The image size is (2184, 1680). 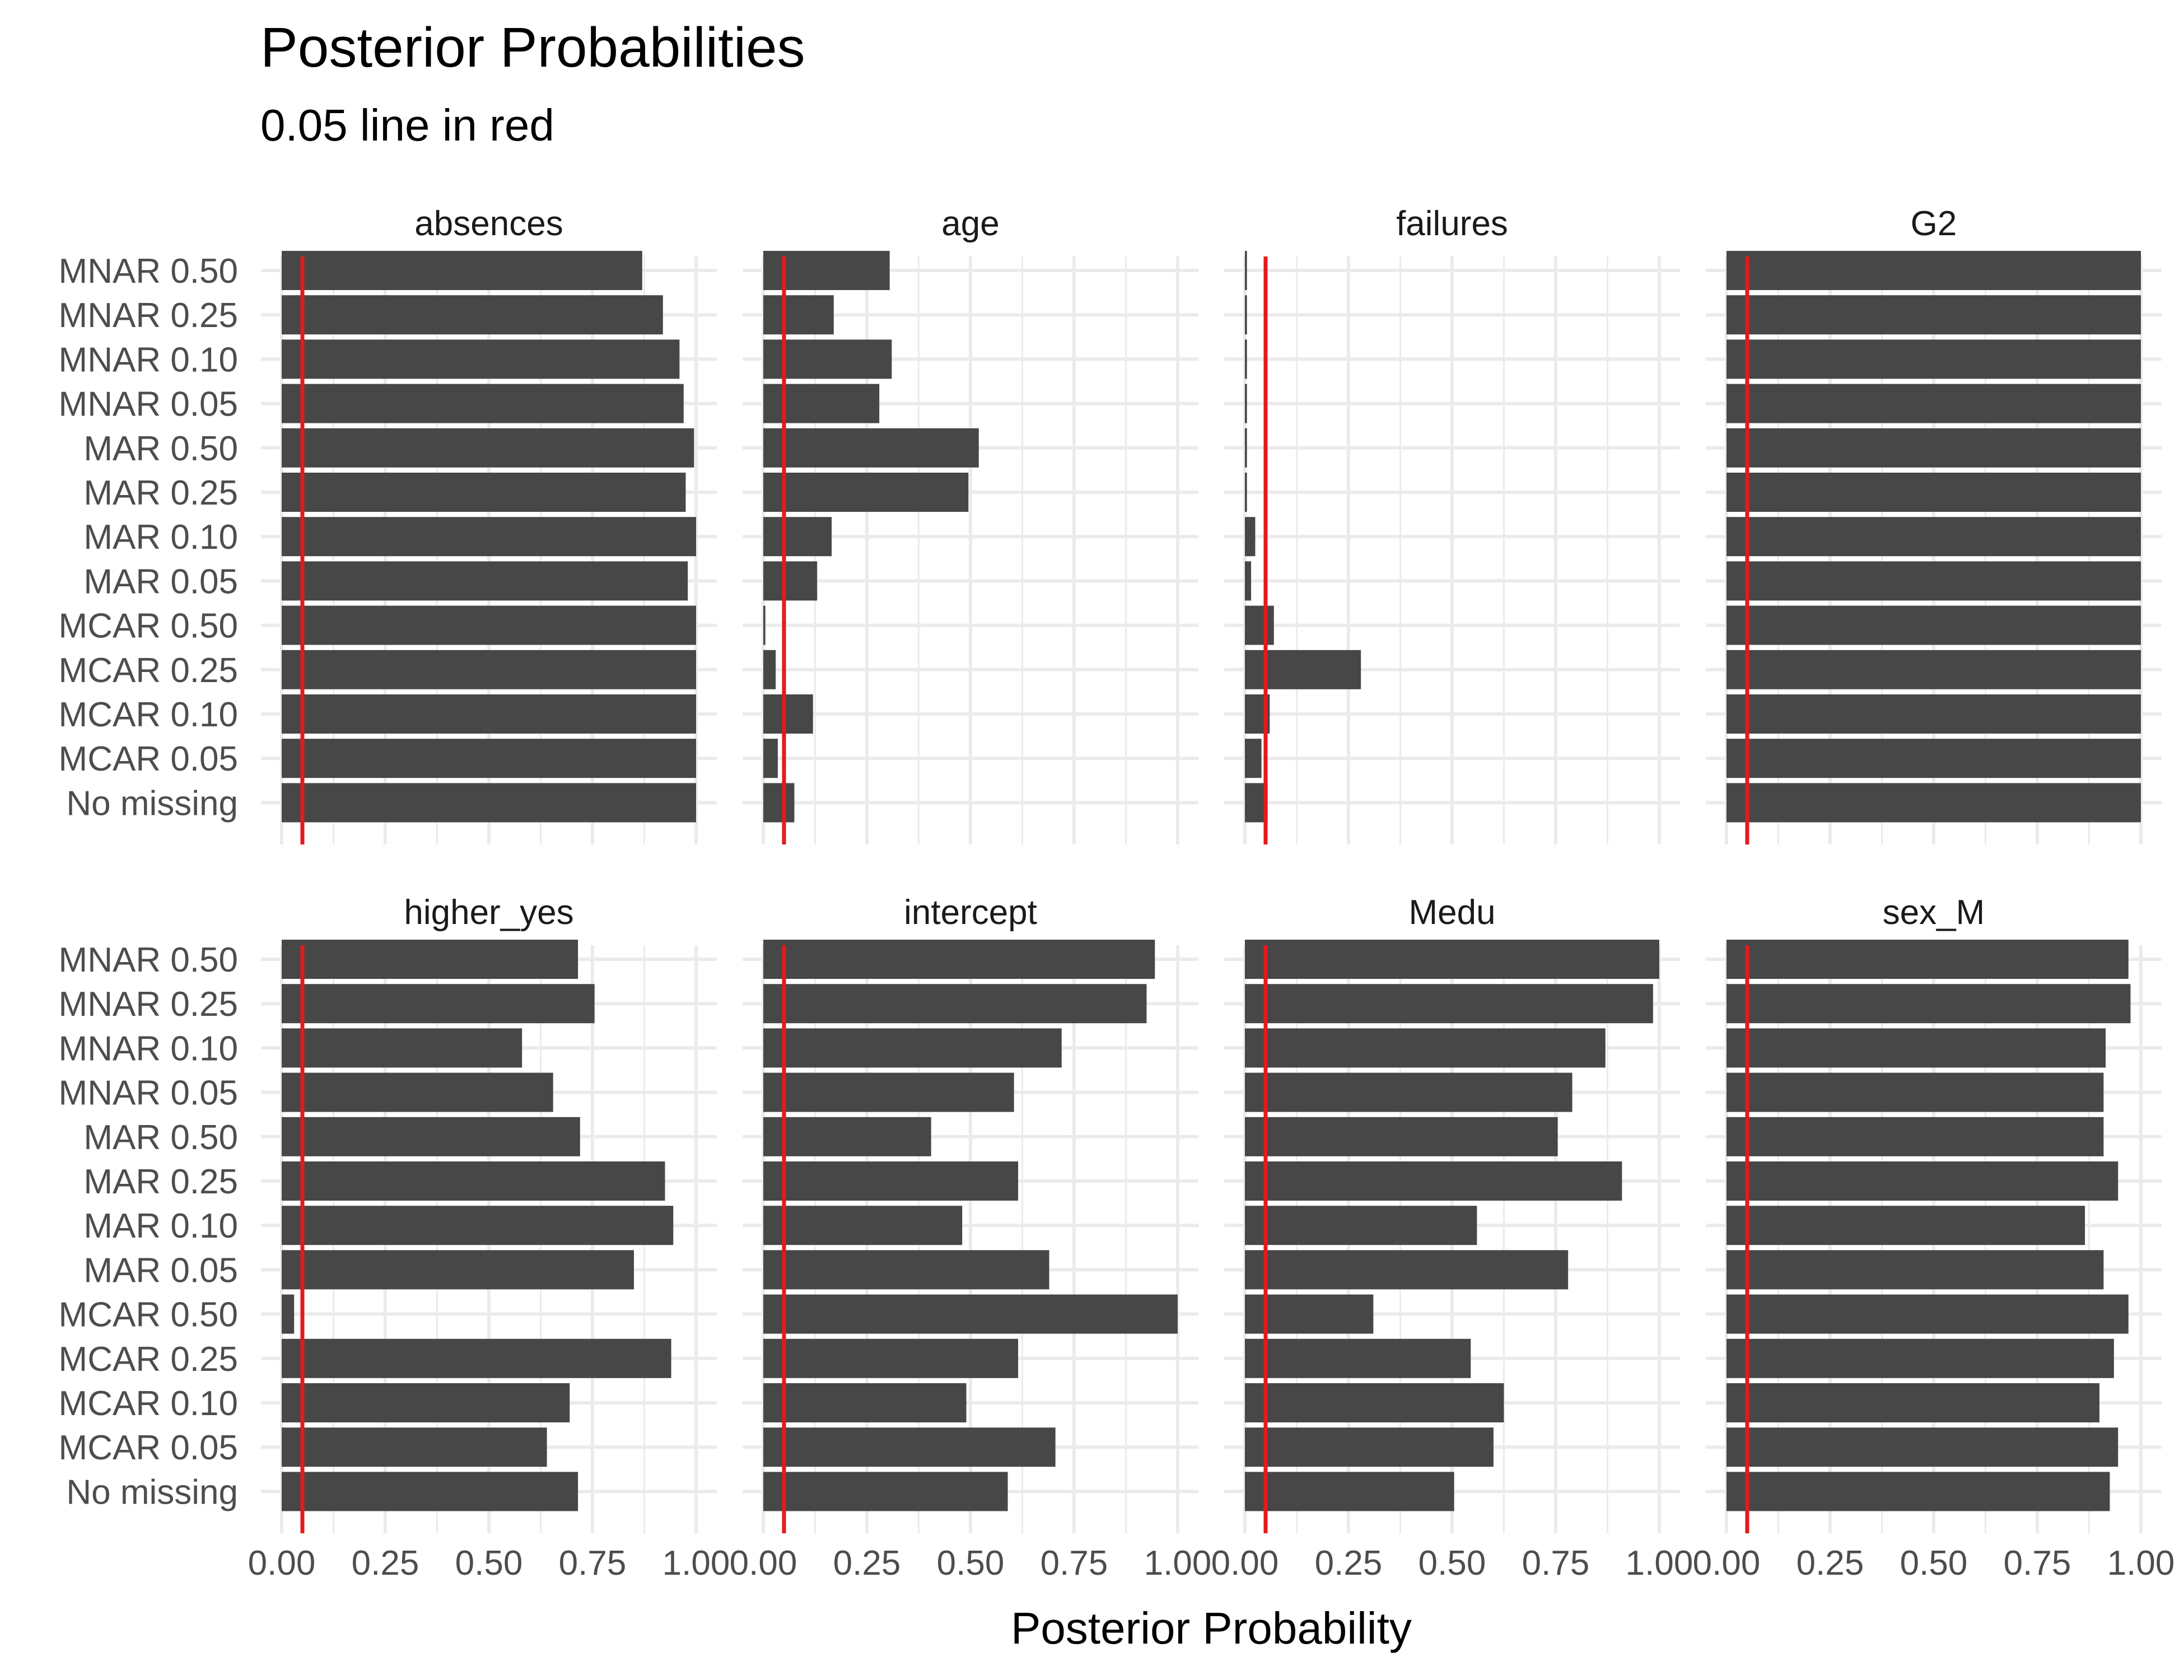 What do you see at coordinates (149, 1360) in the screenshot?
I see `y-tick-label: MCAR 0.25` at bounding box center [149, 1360].